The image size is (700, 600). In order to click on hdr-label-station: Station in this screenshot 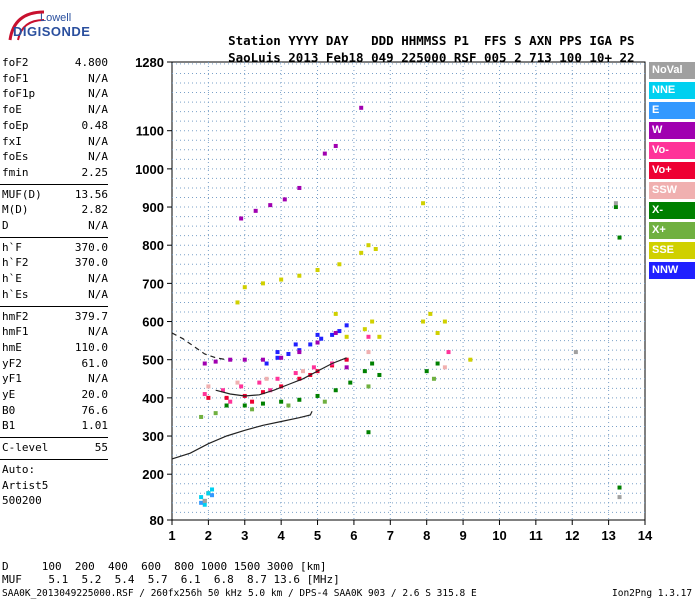, I will do `click(254, 40)`.